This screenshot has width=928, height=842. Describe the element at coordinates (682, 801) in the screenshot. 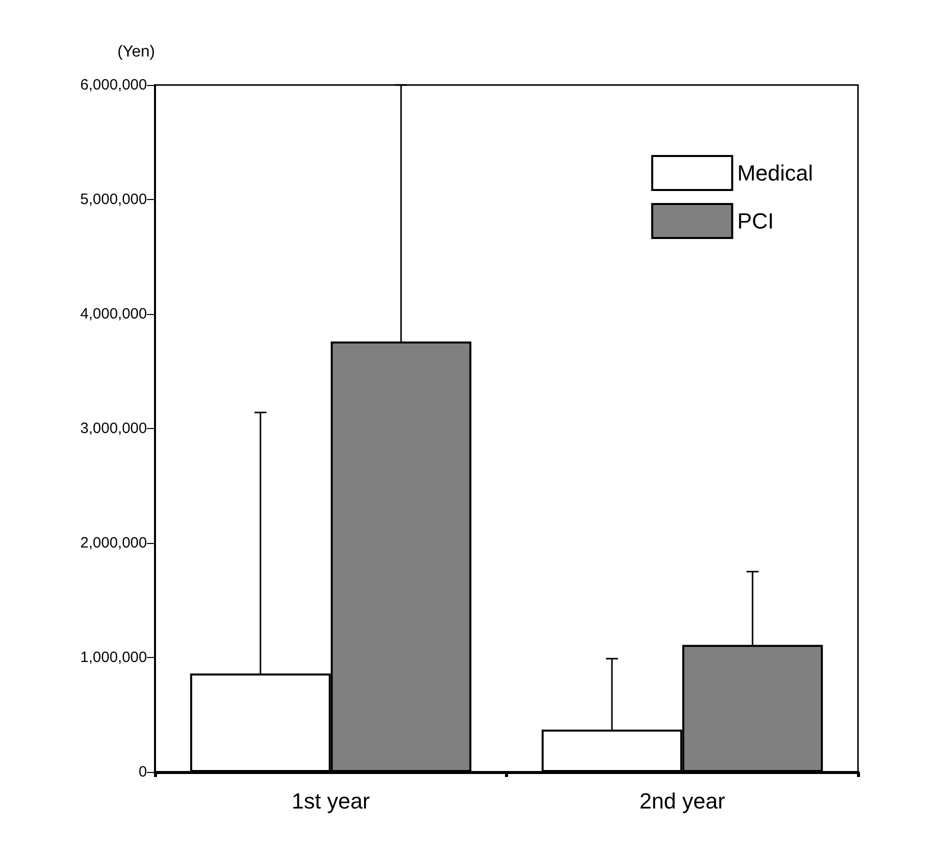

I see `x-tick-label: 2nd year` at that location.